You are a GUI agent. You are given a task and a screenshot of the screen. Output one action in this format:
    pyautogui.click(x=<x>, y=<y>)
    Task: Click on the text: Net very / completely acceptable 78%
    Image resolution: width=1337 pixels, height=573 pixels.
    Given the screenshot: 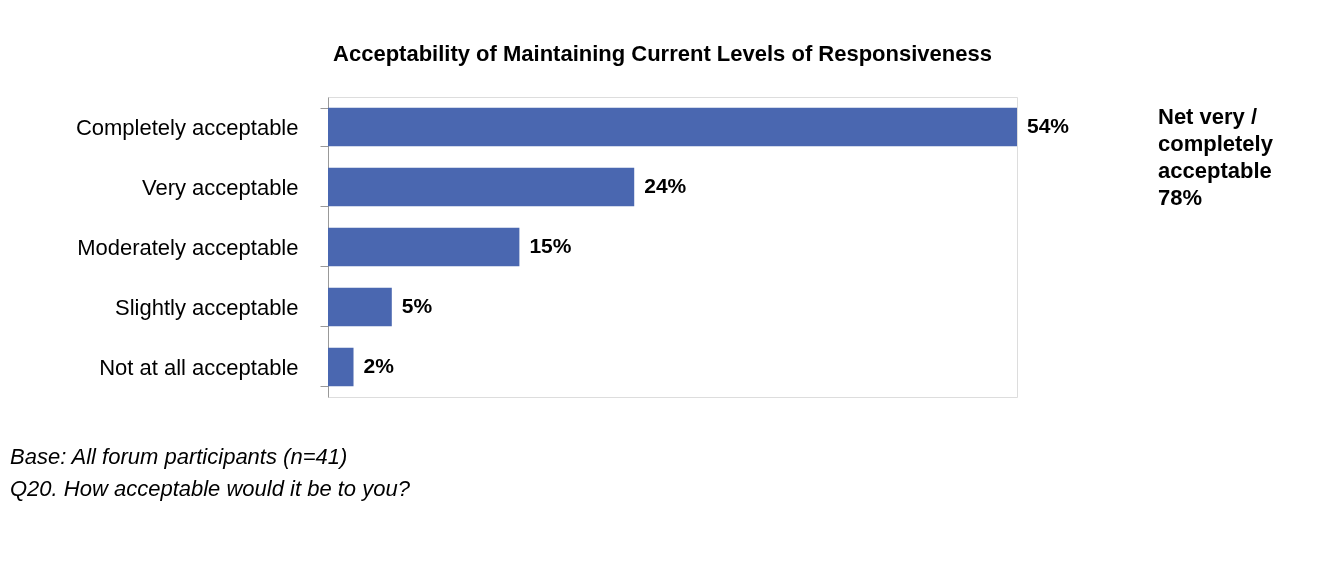 What is the action you would take?
    pyautogui.click(x=1216, y=157)
    